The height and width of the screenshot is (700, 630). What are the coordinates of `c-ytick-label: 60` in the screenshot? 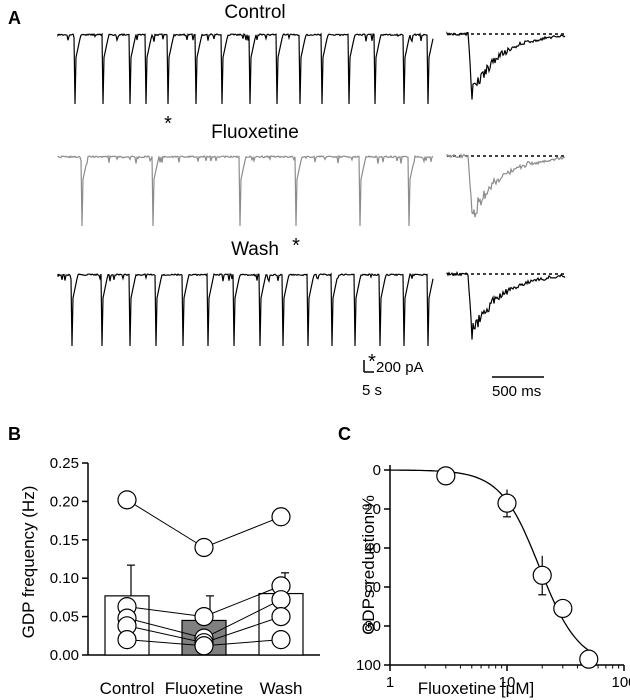 It's located at (372, 587).